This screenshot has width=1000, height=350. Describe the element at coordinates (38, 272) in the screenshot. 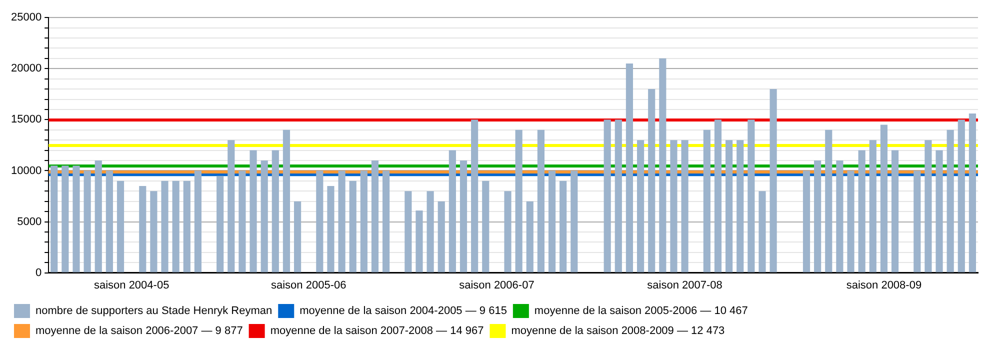

I see `y-tick-label: 0` at that location.